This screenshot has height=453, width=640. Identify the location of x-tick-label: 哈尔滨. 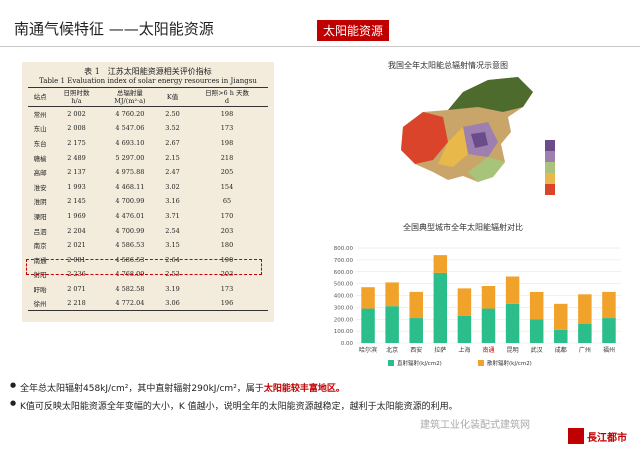
(368, 350).